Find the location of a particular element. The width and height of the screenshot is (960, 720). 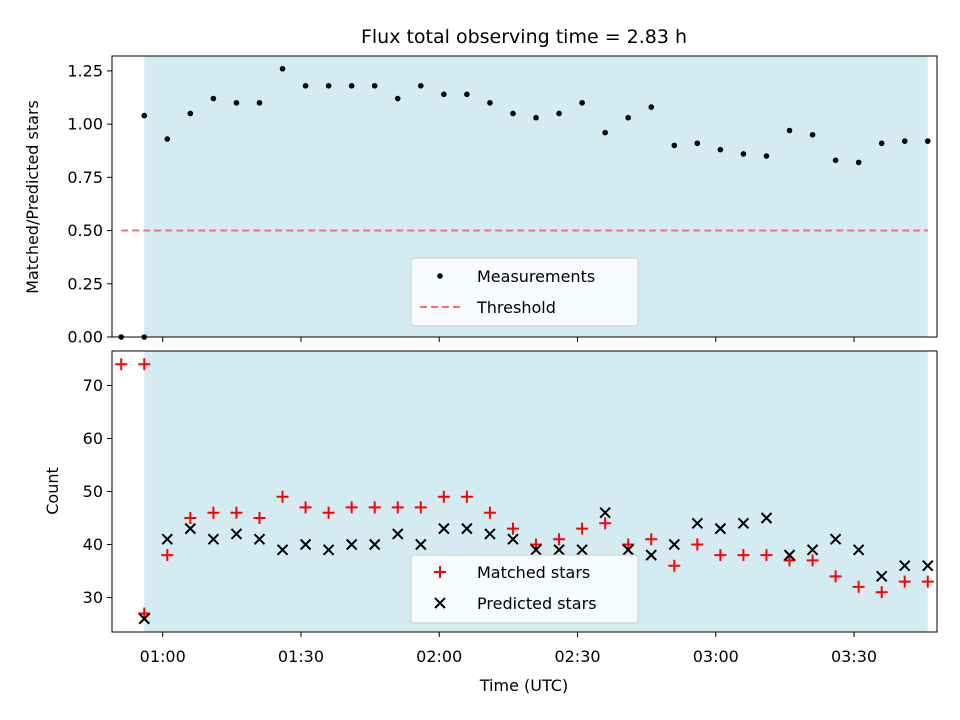

y-tick-label: 60 is located at coordinates (93, 438).